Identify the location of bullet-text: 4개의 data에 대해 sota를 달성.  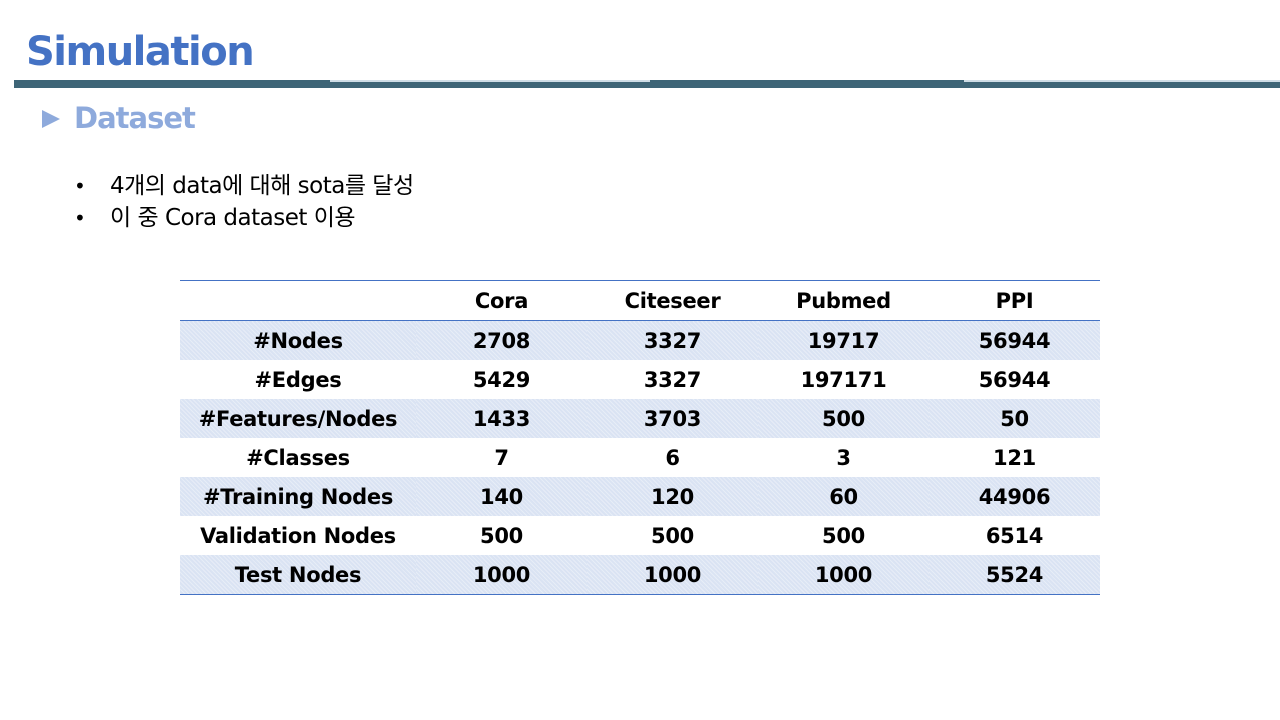
(262, 186).